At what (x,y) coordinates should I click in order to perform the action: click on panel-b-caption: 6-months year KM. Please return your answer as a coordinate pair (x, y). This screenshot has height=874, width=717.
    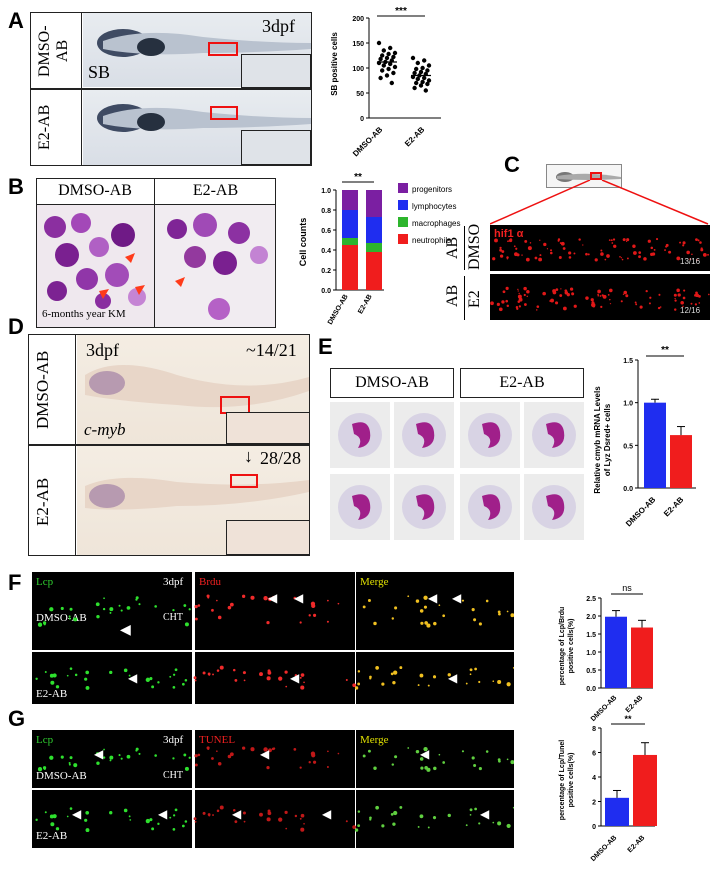
    Looking at the image, I should click on (84, 314).